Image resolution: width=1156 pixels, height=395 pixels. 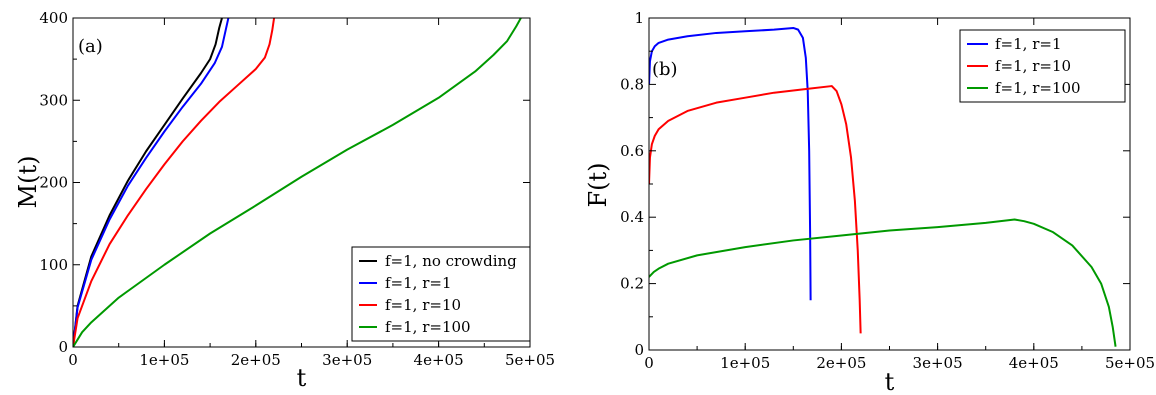 I want to click on legend-label-2: f=1, r=100, so click(x=1038, y=88).